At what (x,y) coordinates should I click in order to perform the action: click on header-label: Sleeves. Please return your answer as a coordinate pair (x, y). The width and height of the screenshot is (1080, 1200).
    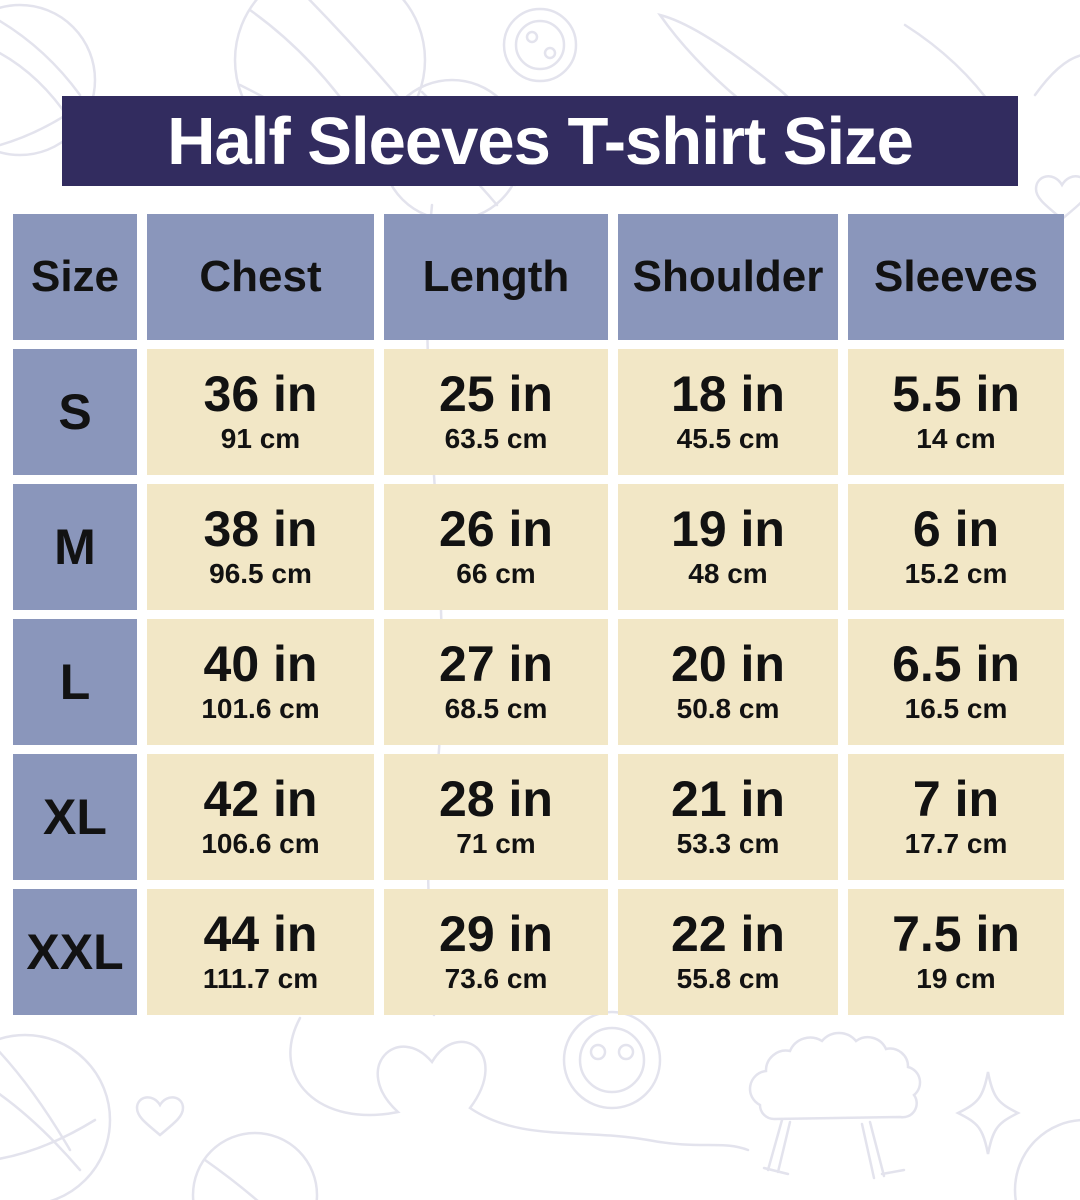
    Looking at the image, I should click on (956, 276).